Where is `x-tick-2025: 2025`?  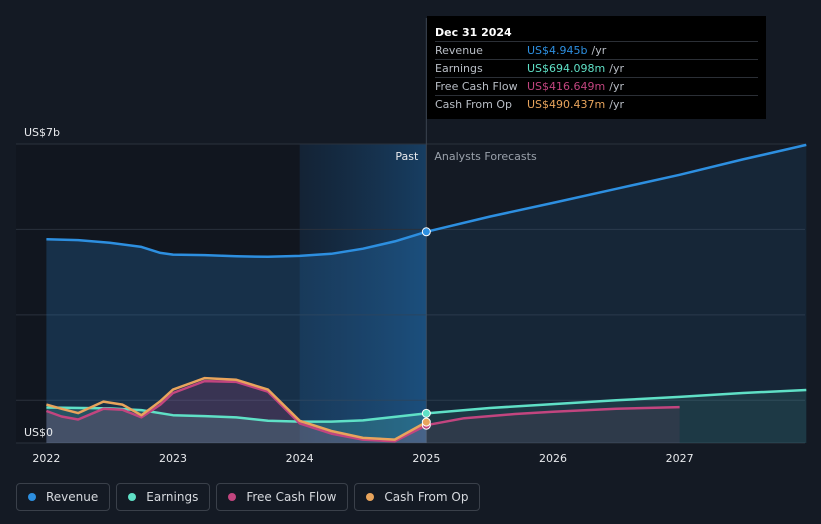
x-tick-2025: 2025 is located at coordinates (426, 458).